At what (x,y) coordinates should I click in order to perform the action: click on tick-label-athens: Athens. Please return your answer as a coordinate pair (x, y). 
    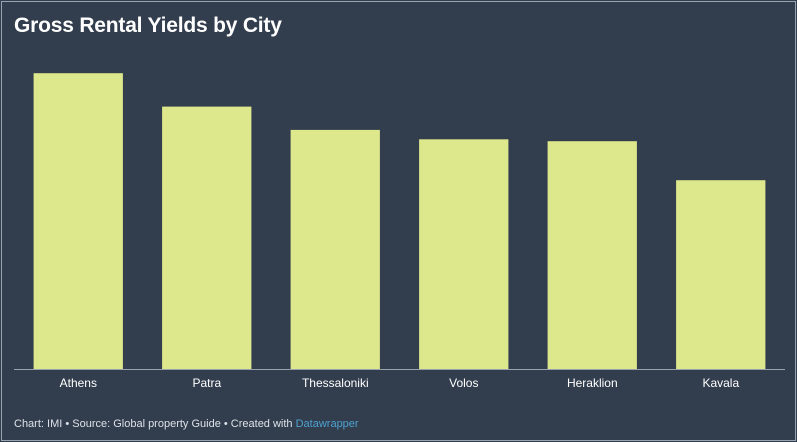
    Looking at the image, I should click on (78, 383).